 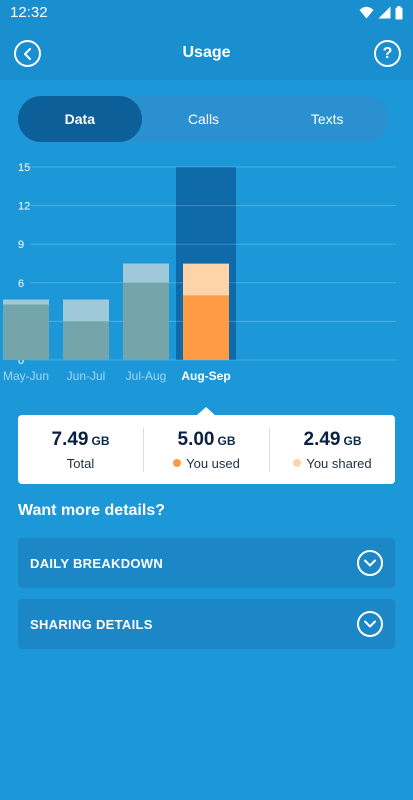 I want to click on daily-breakdown-accordion: DAILY BREAKDOWN, so click(x=206, y=563).